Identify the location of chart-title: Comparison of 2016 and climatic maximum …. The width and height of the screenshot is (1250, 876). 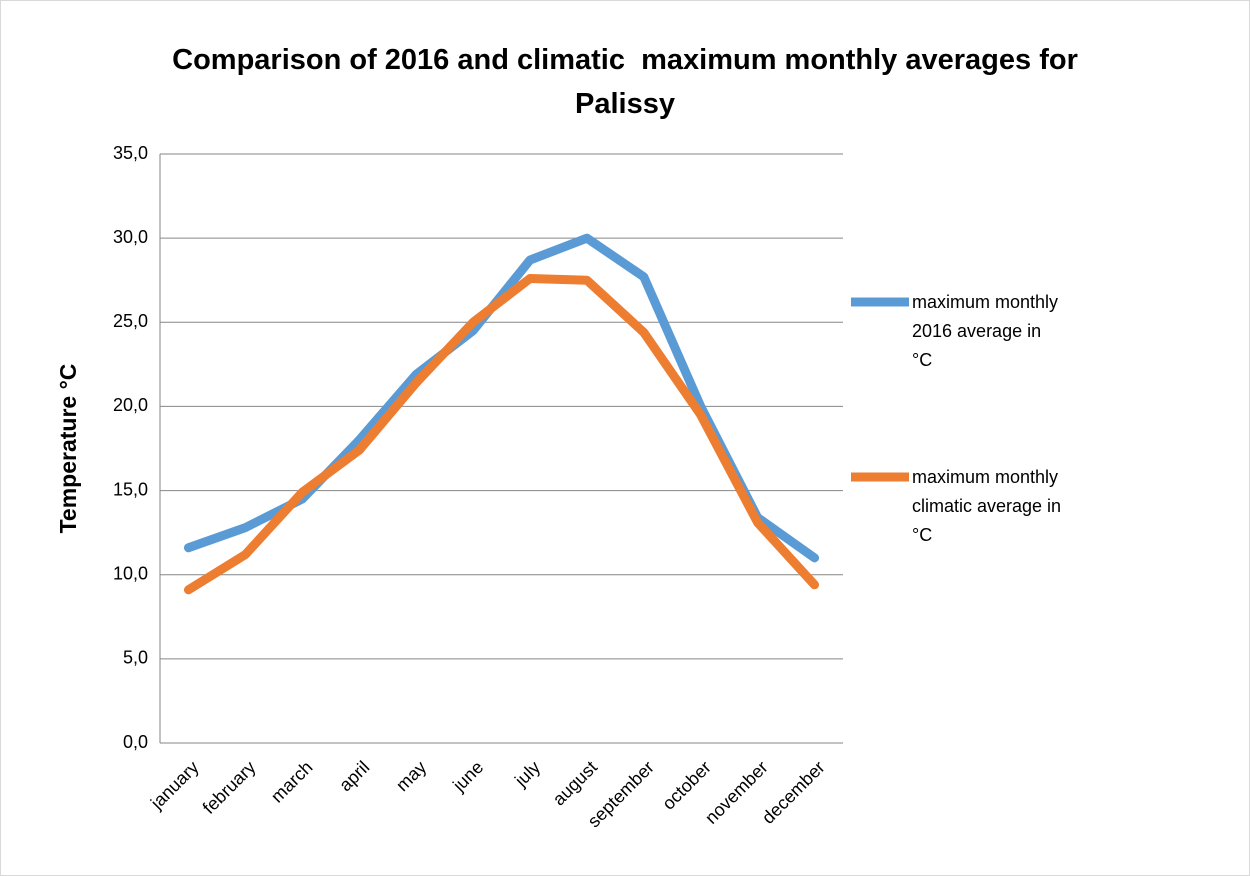
(629, 82).